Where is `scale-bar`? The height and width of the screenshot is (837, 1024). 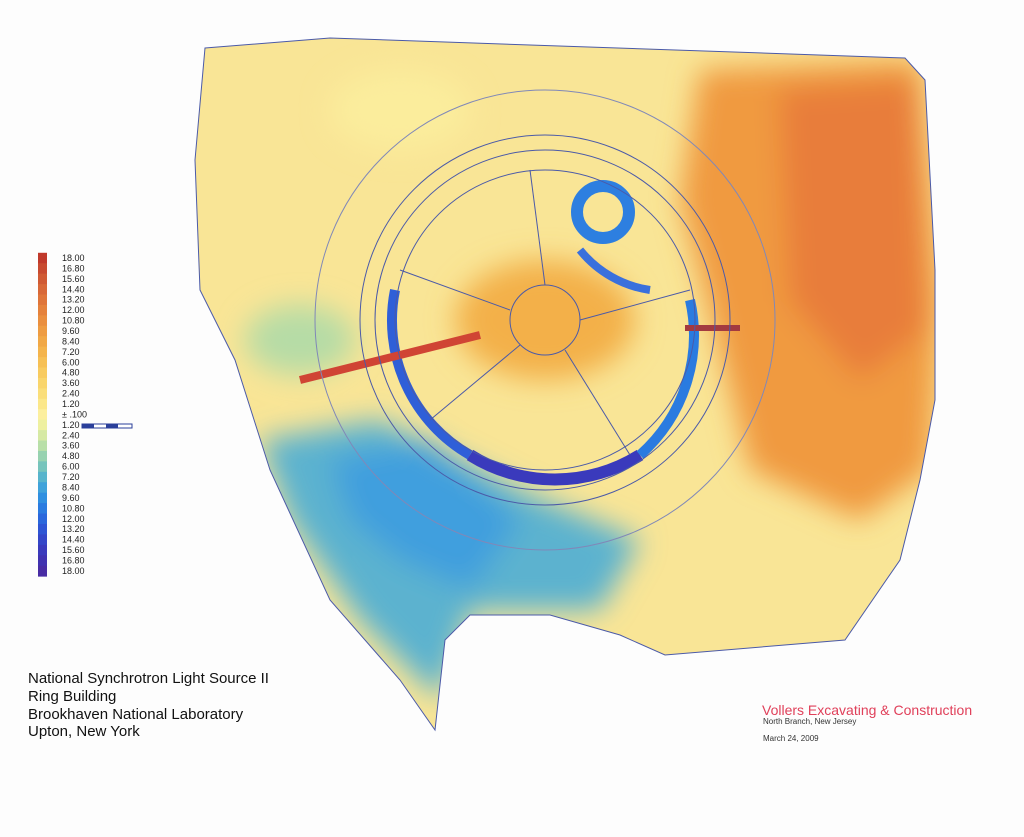 scale-bar is located at coordinates (107, 426).